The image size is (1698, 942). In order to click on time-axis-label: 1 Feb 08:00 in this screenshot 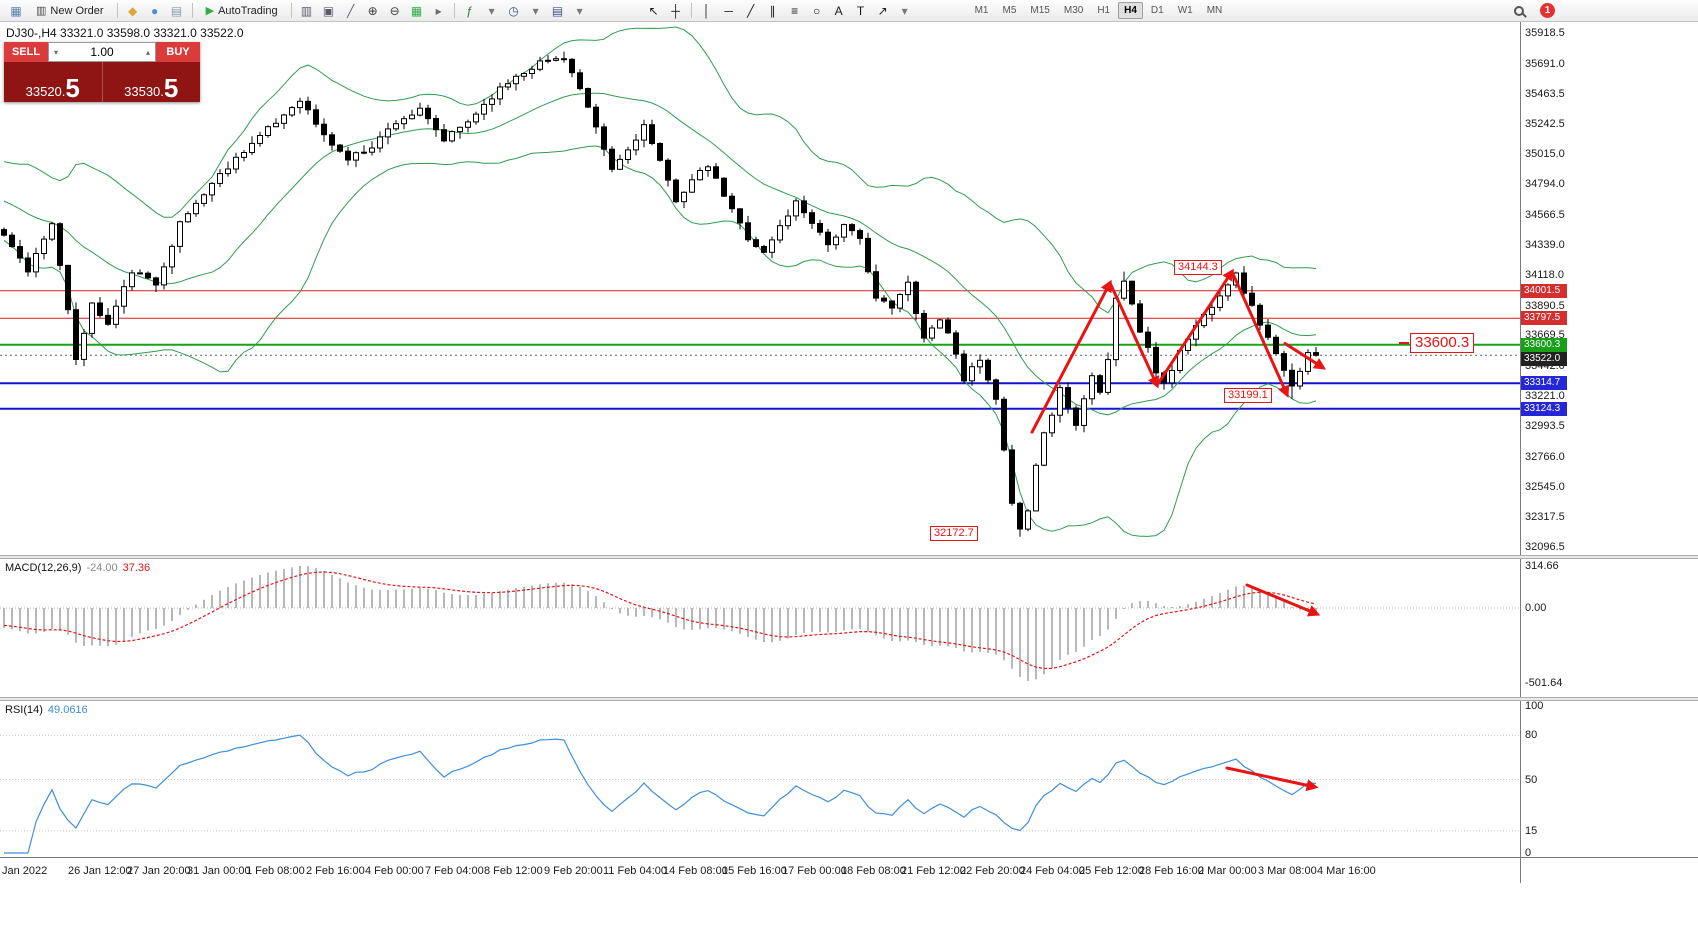, I will do `click(275, 871)`.